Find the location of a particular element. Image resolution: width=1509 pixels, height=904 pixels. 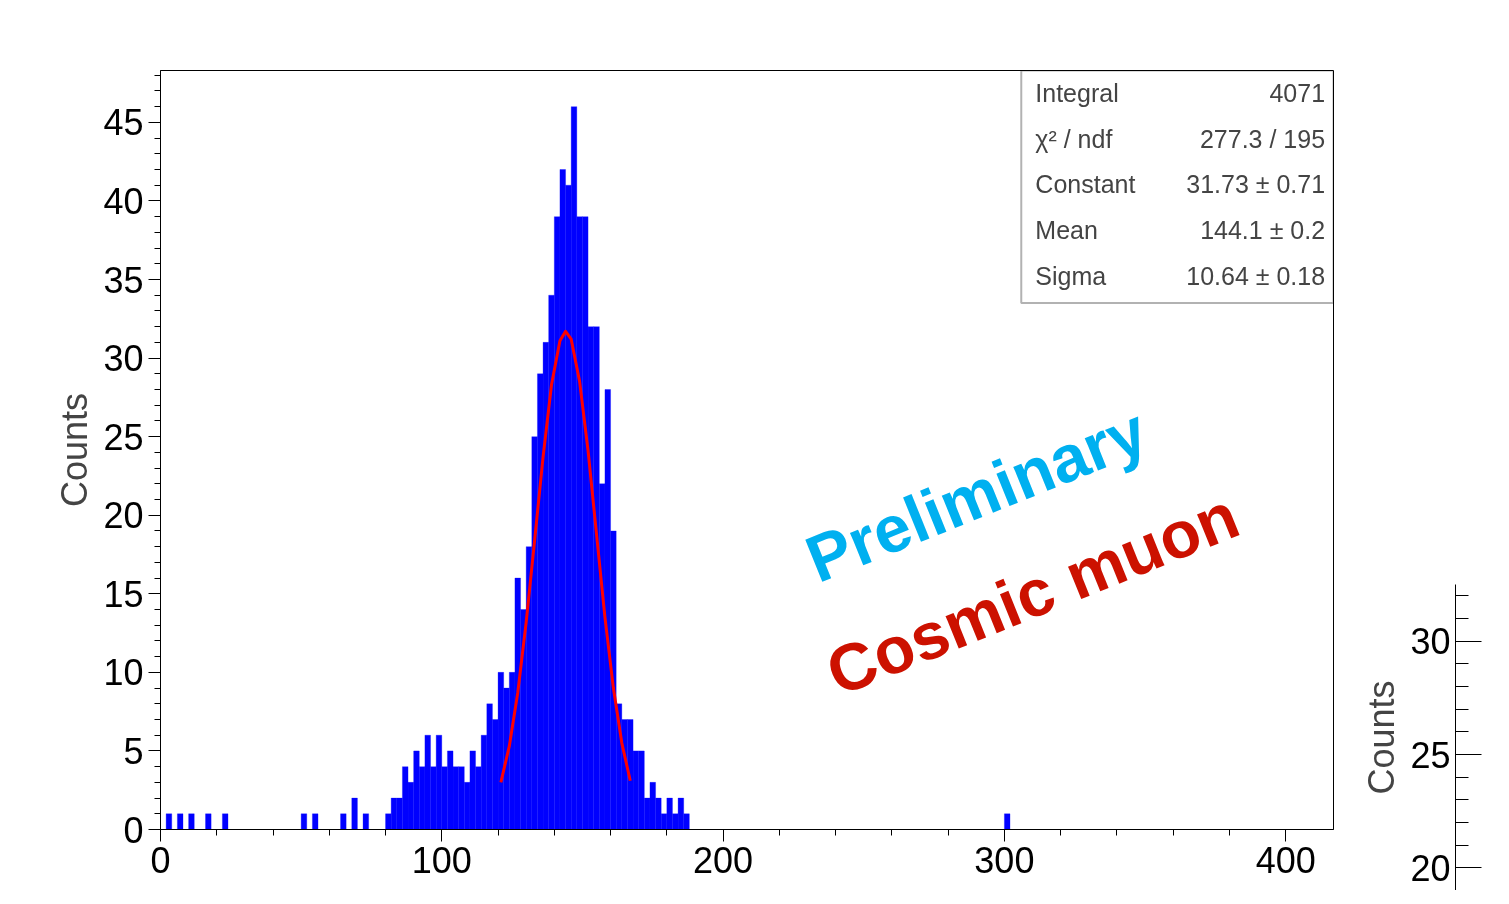

annotation: Sigma is located at coordinates (1071, 275).